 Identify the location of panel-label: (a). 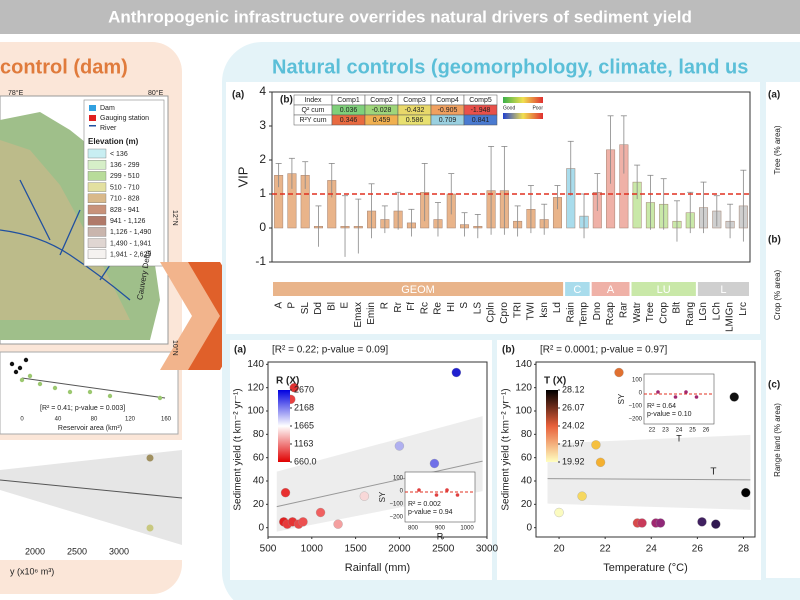
(238, 95).